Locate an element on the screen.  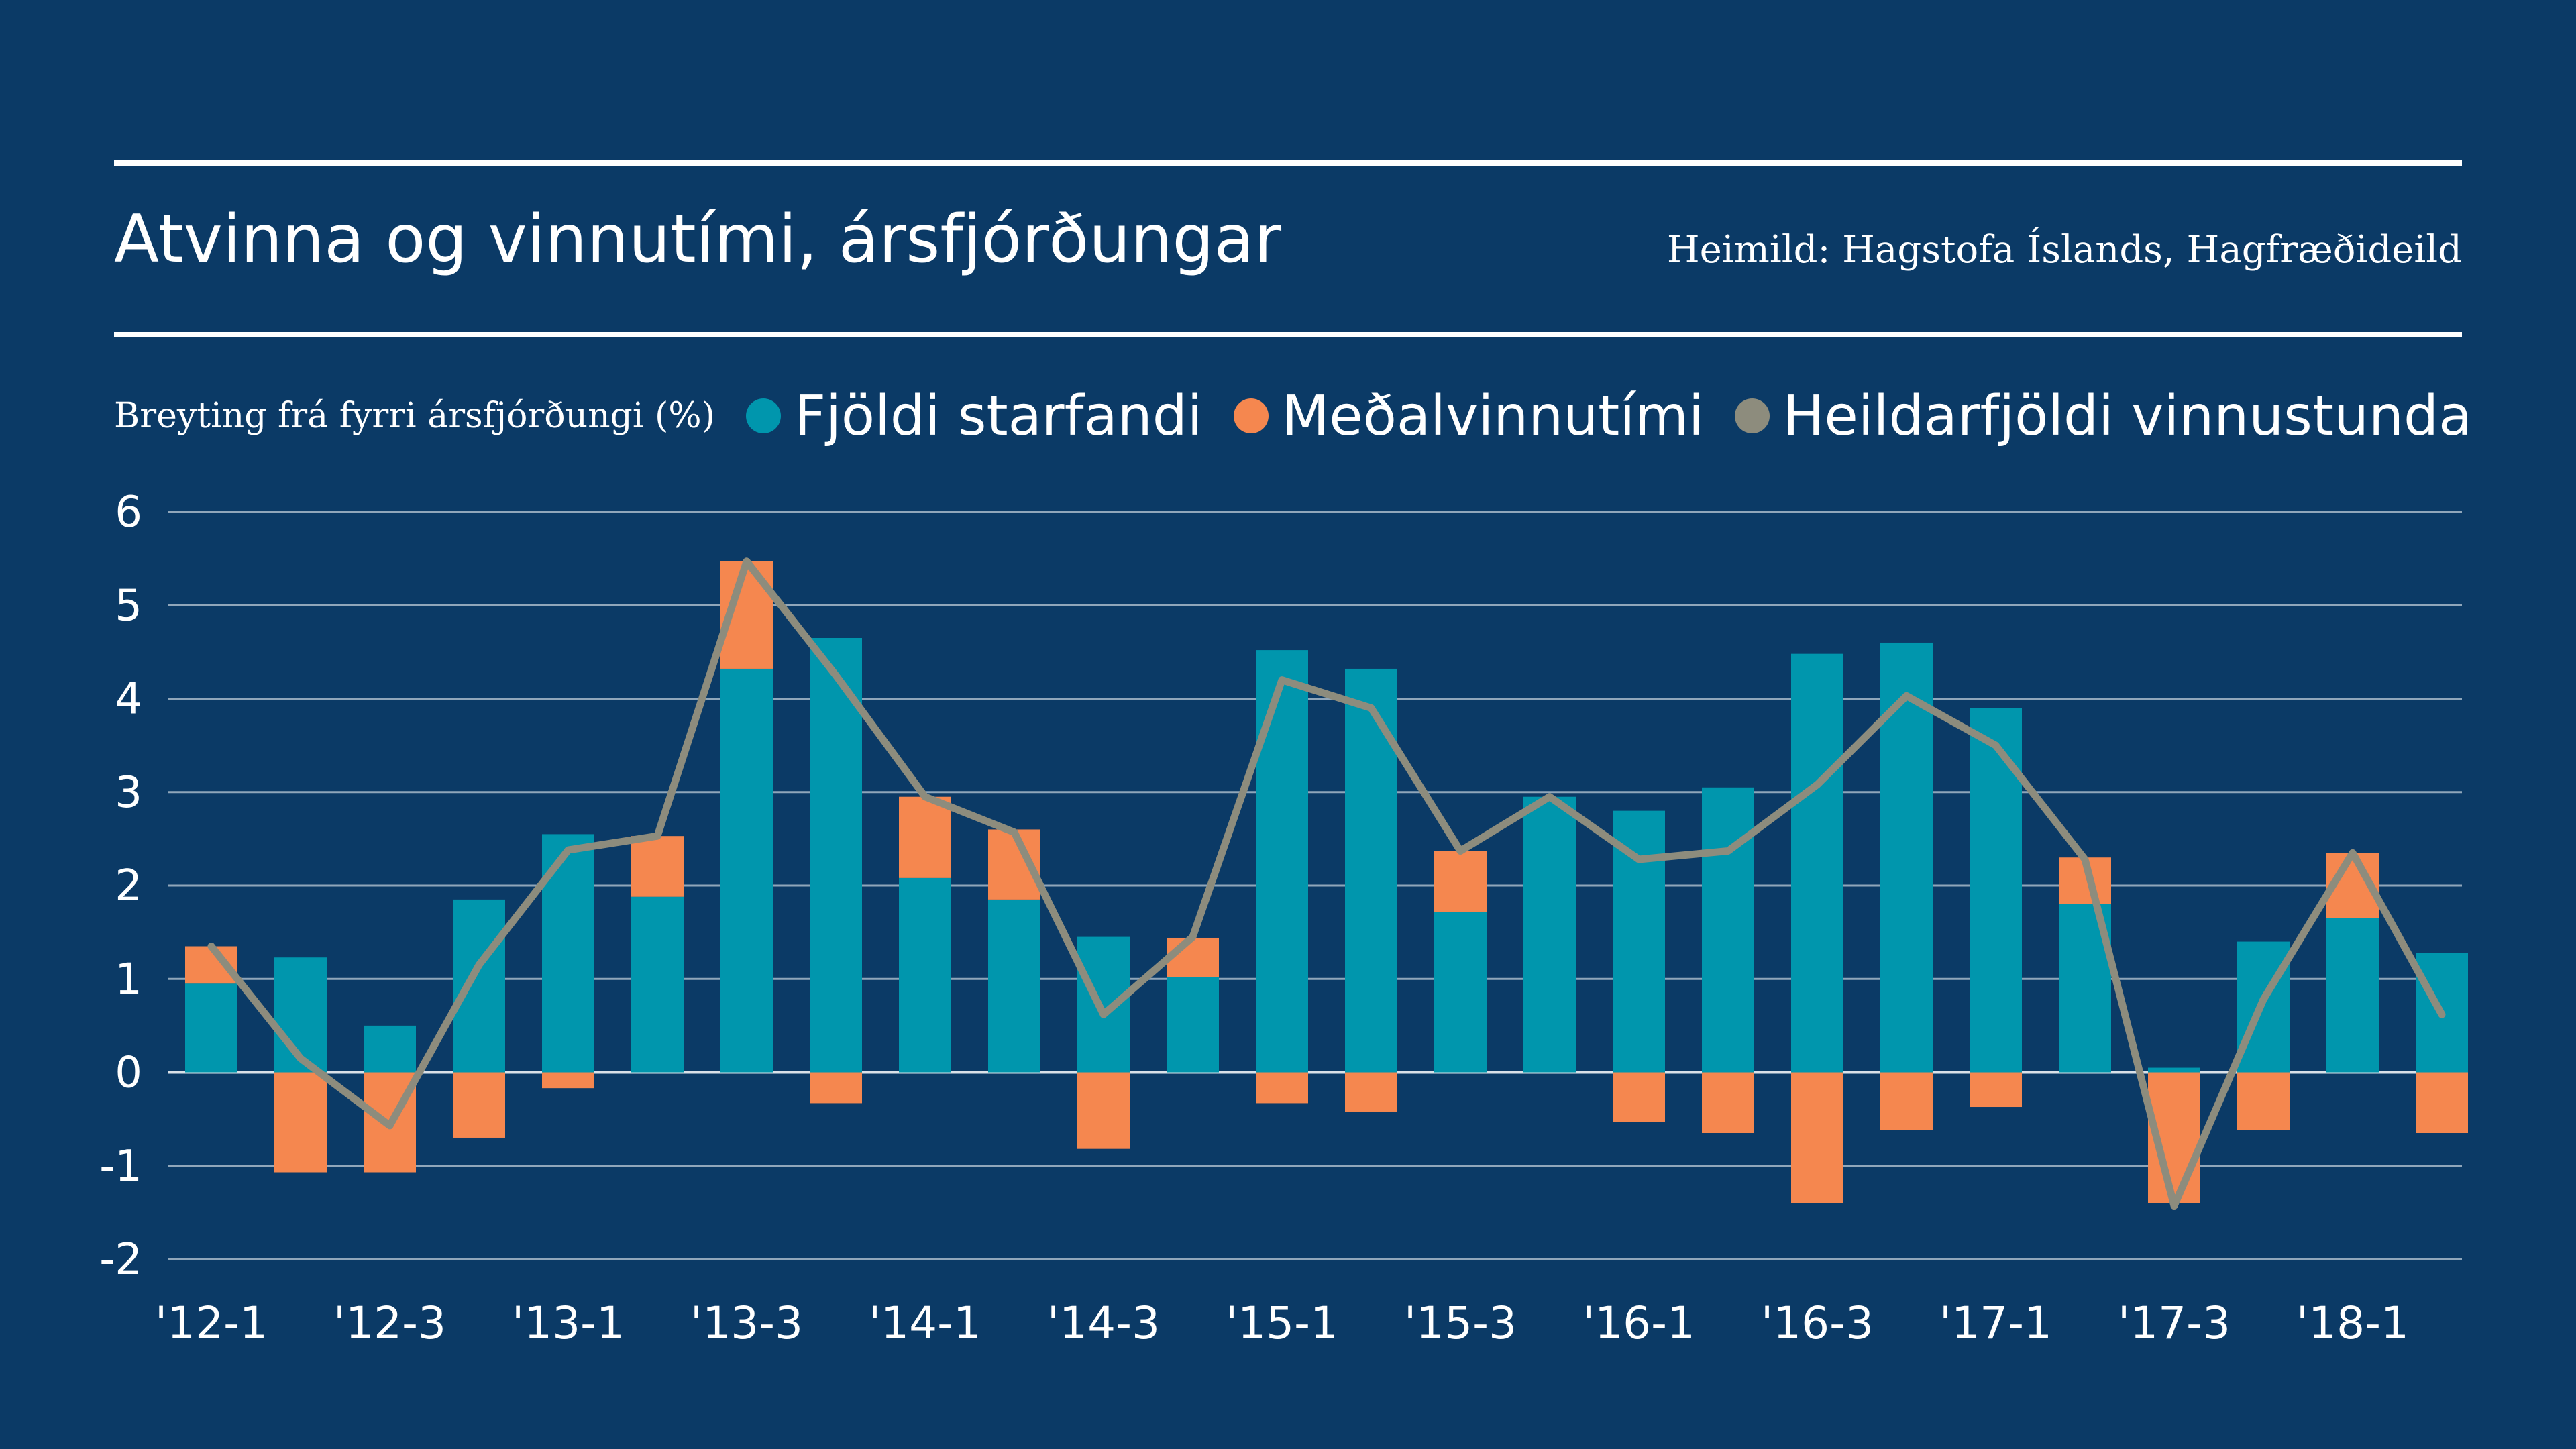
x-tick-label: '18-1 is located at coordinates (2352, 1323).